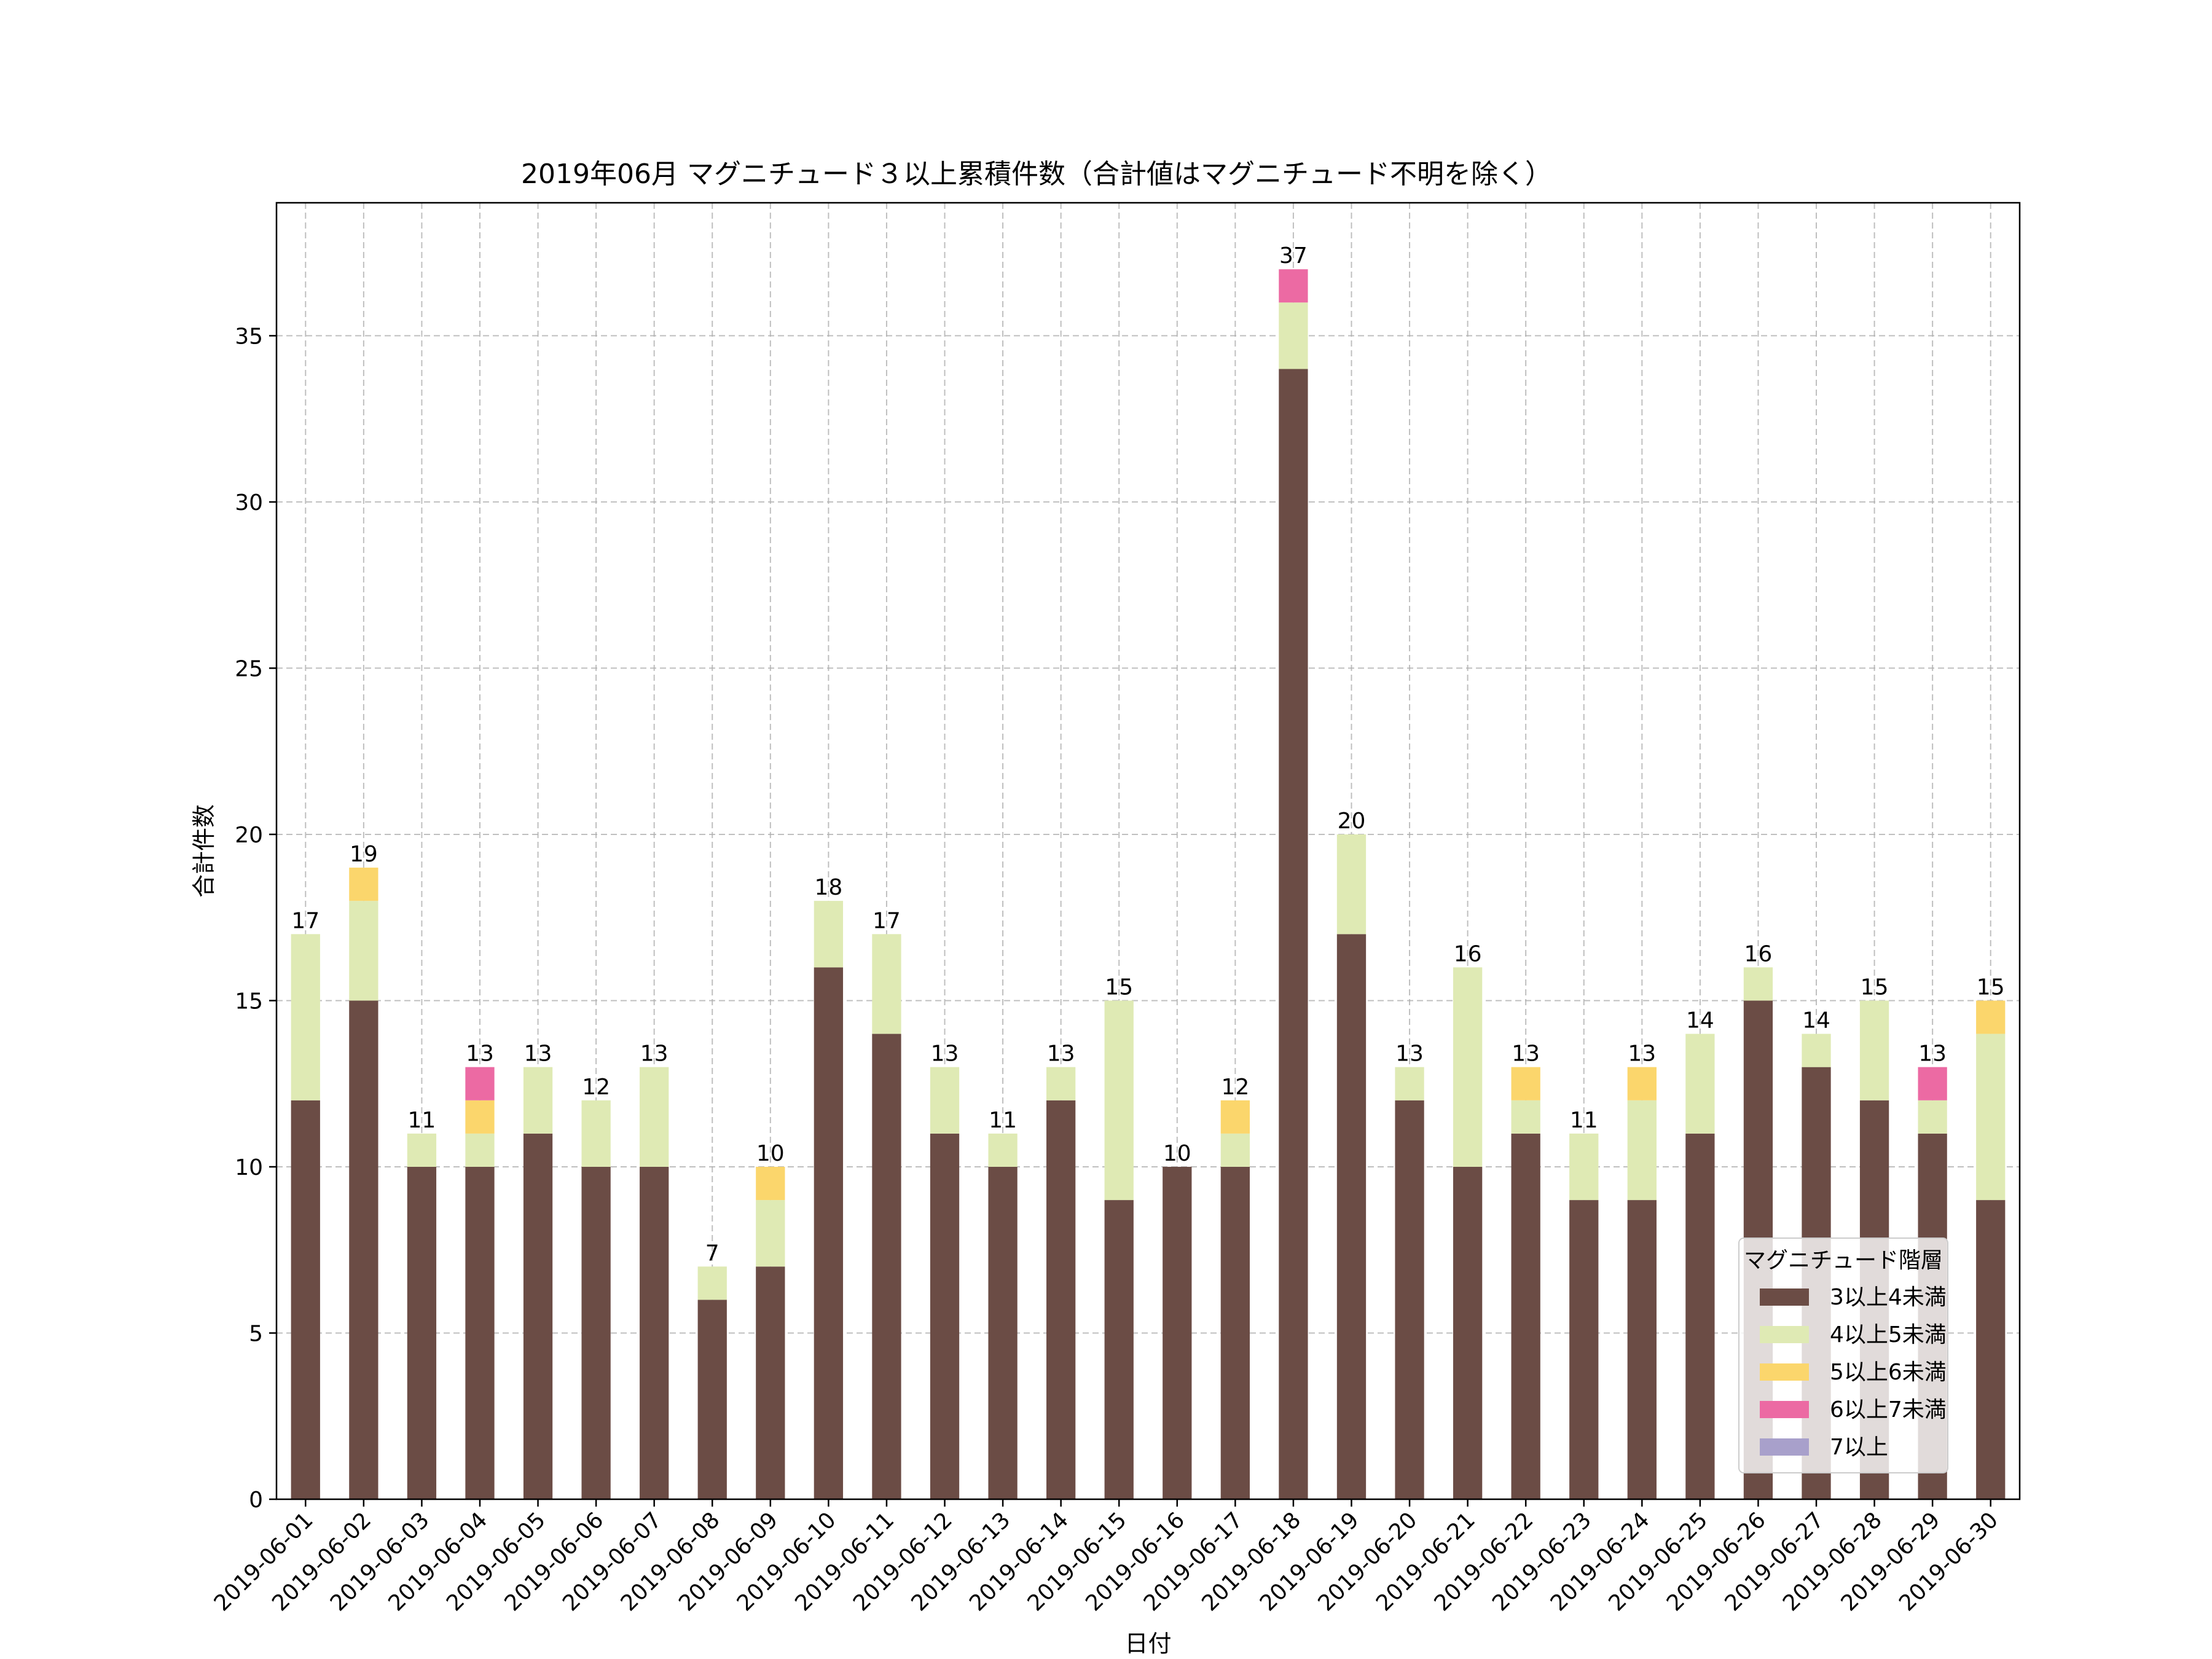 The image size is (2212, 1659). Describe the element at coordinates (538, 1100) in the screenshot. I see `bar-segment-2019-06-05-s1` at that location.